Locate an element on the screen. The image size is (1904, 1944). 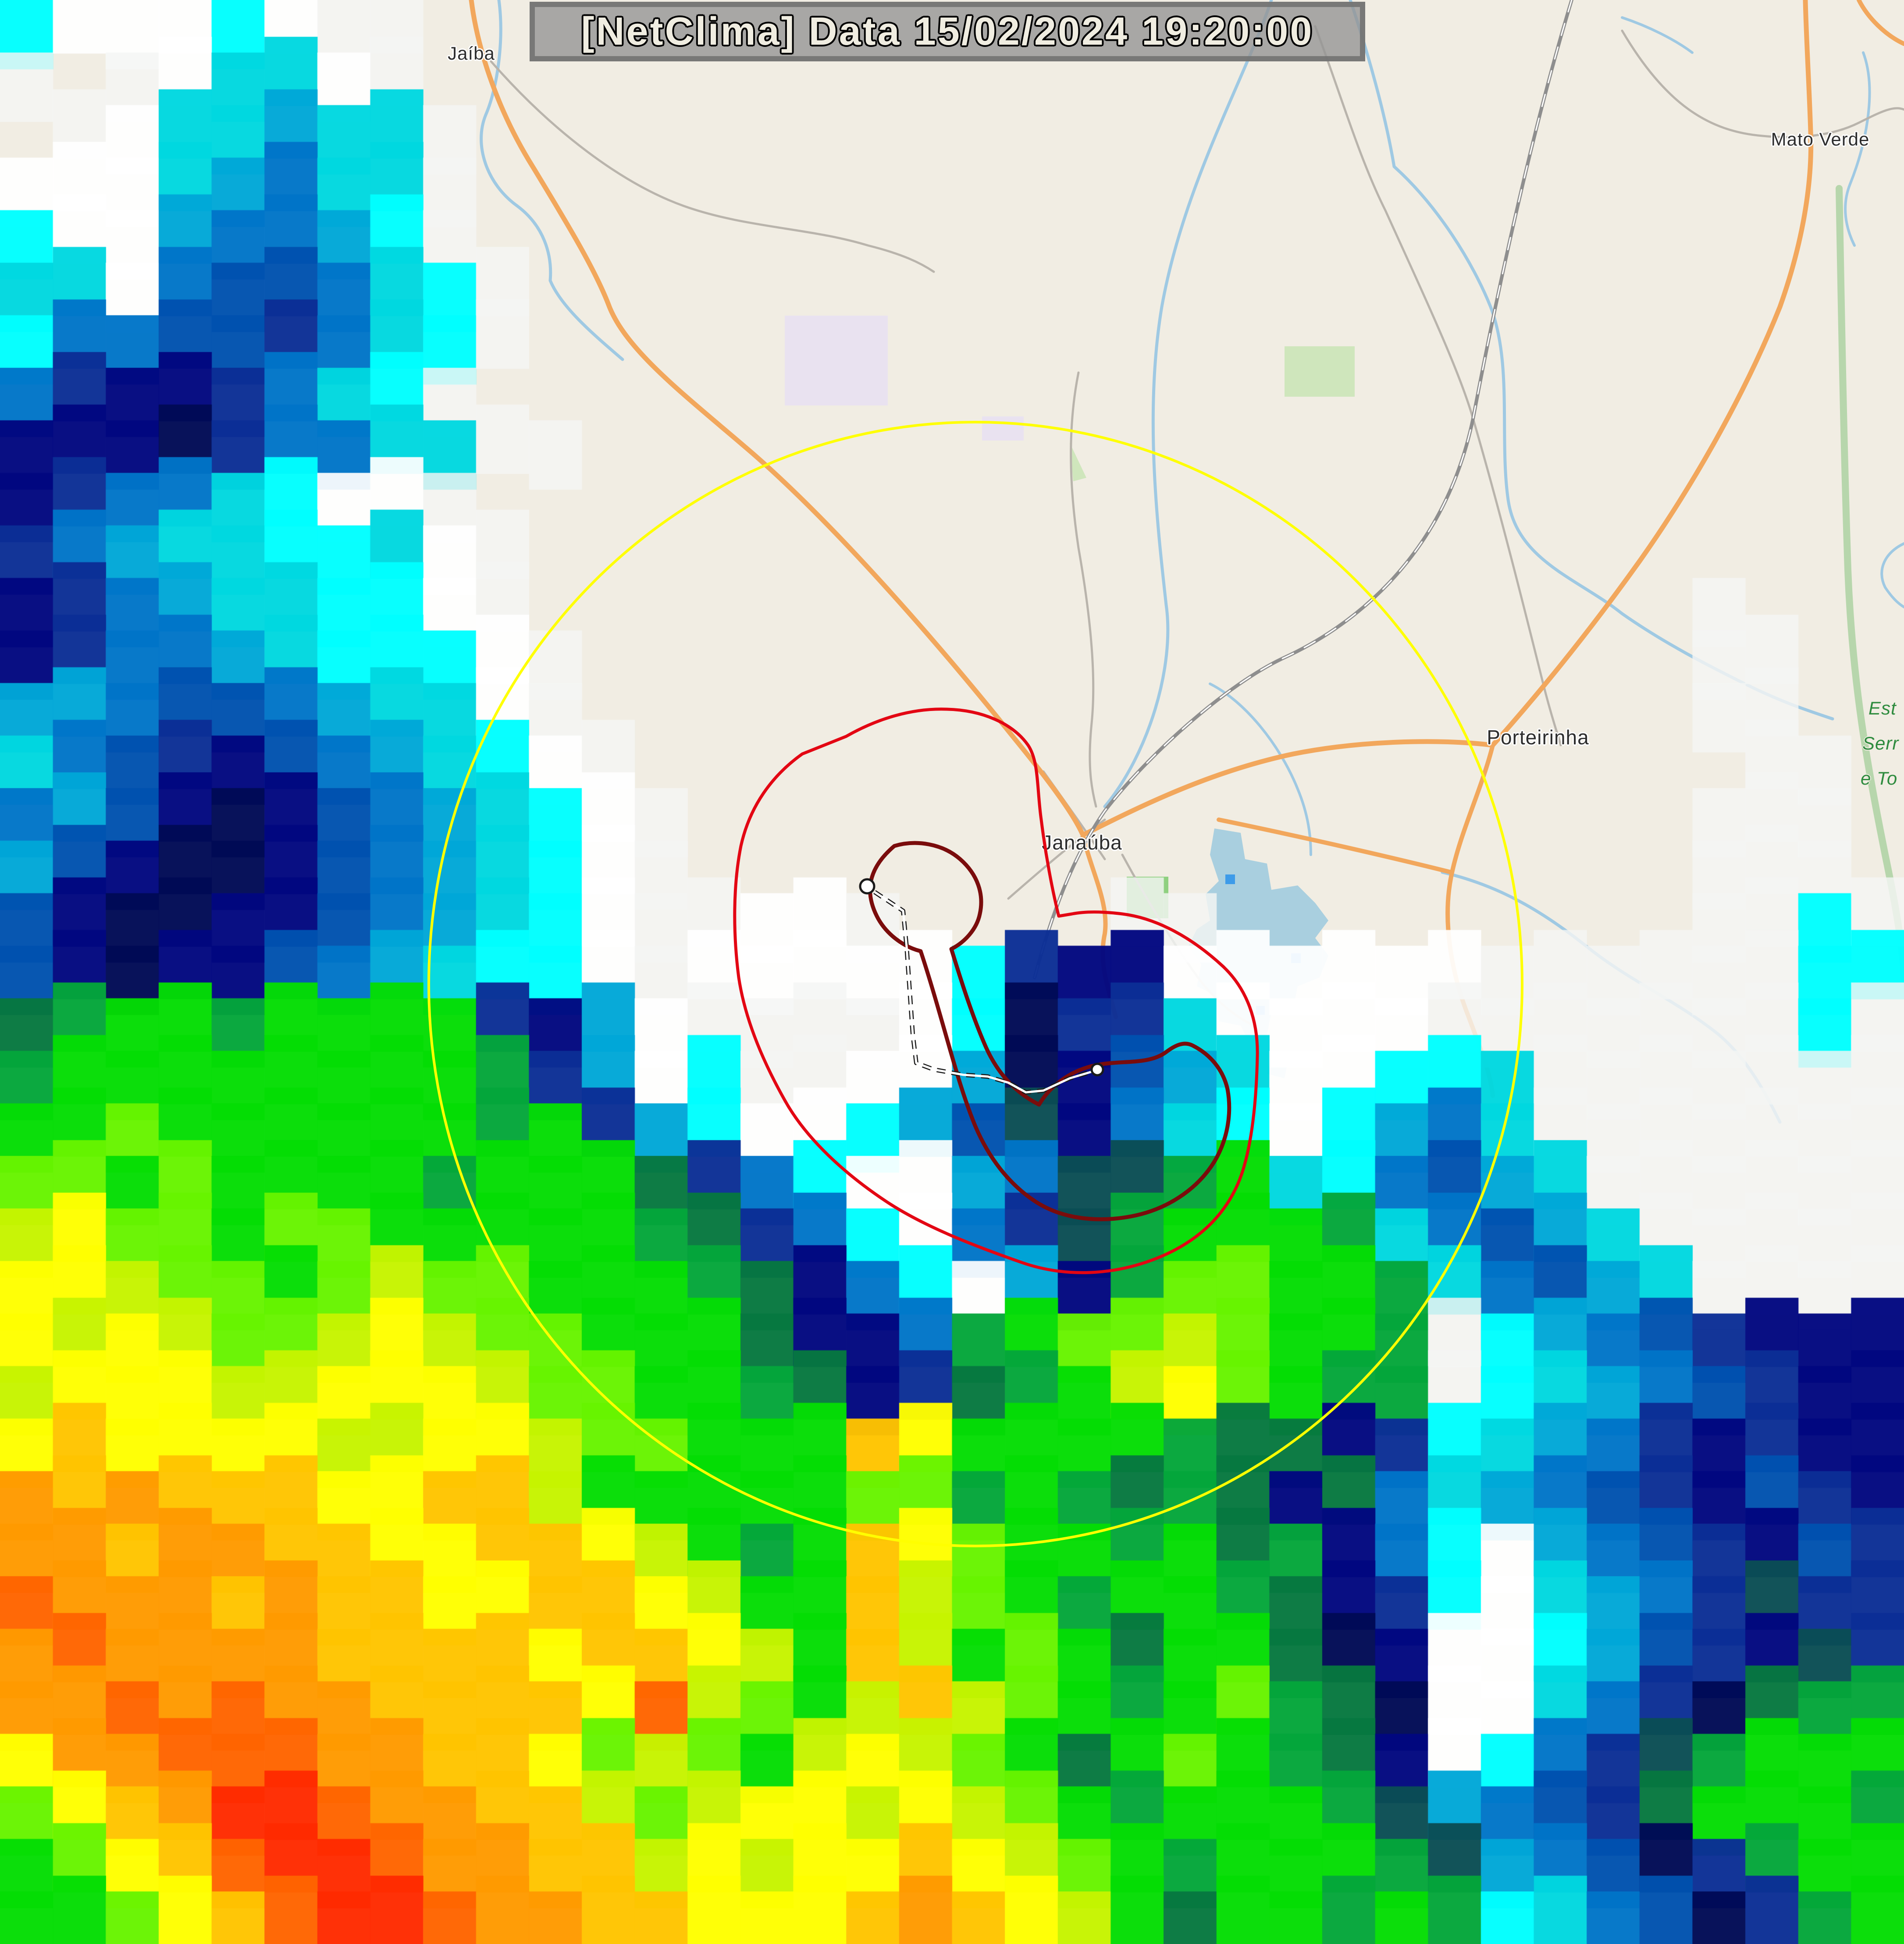
dark-red-storm-contour is located at coordinates (1049, 1031).